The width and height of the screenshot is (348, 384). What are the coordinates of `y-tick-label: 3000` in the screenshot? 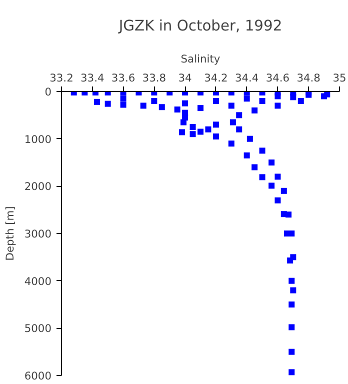 It's located at (38, 234).